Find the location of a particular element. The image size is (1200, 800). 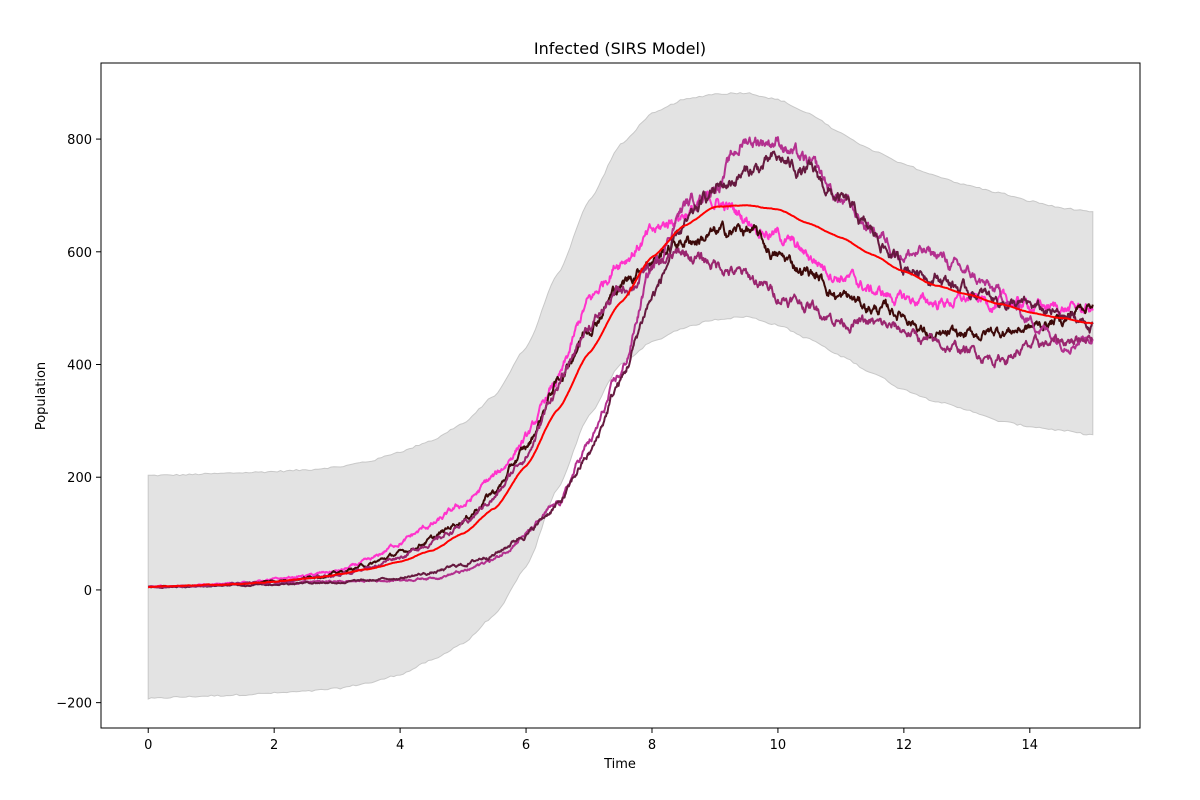

y-tick-label: 0 is located at coordinates (88, 591).